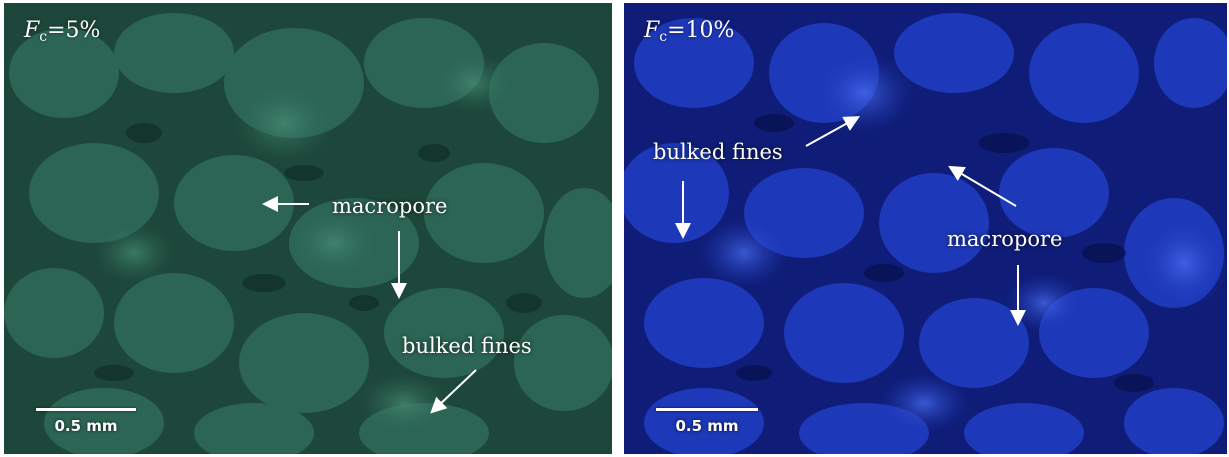  What do you see at coordinates (701, 30) in the screenshot?
I see `fc-value: =10%` at bounding box center [701, 30].